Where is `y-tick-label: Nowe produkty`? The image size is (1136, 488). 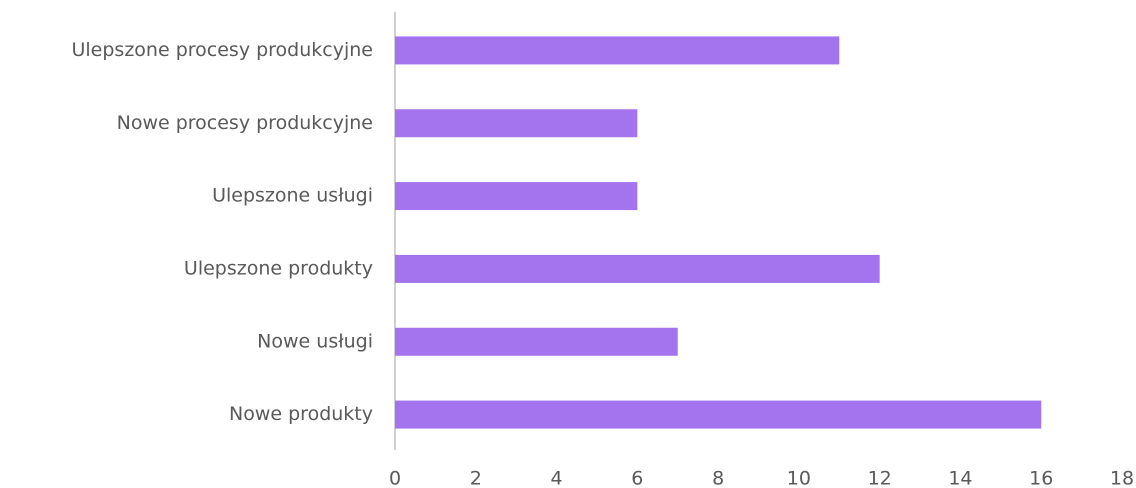 y-tick-label: Nowe produkty is located at coordinates (301, 414).